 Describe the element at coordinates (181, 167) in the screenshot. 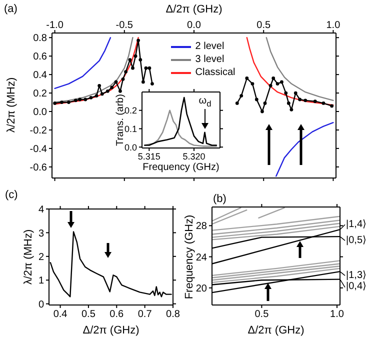

I see `x-axis-title: Frequency (GHz)` at that location.